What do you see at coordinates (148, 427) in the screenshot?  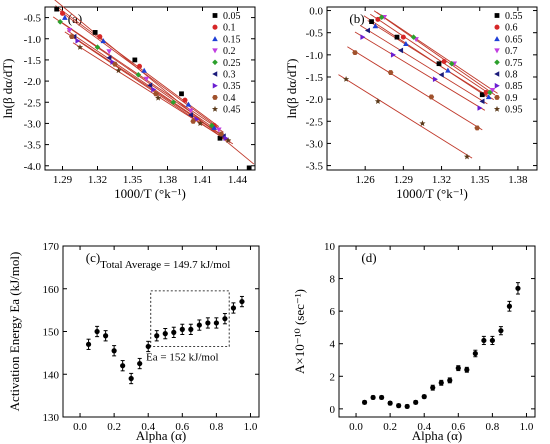 I see `x-tick-label: 0.4` at bounding box center [148, 427].